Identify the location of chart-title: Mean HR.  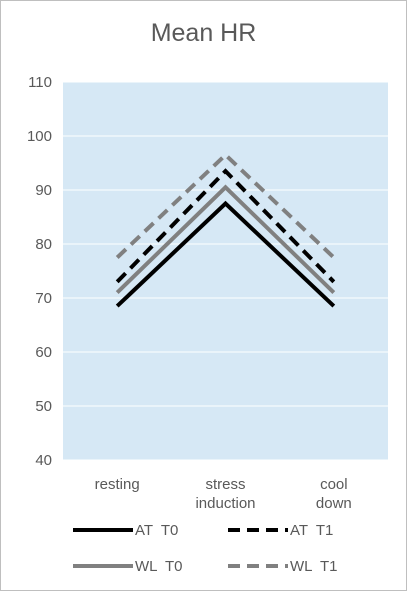
(203, 33).